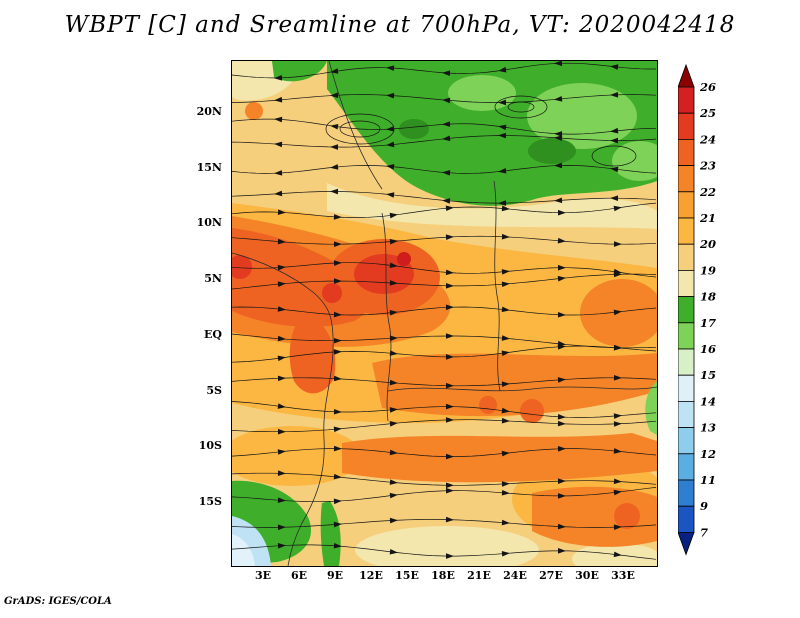 The width and height of the screenshot is (800, 618). Describe the element at coordinates (404, 259) in the screenshot. I see `field-red-core` at that location.